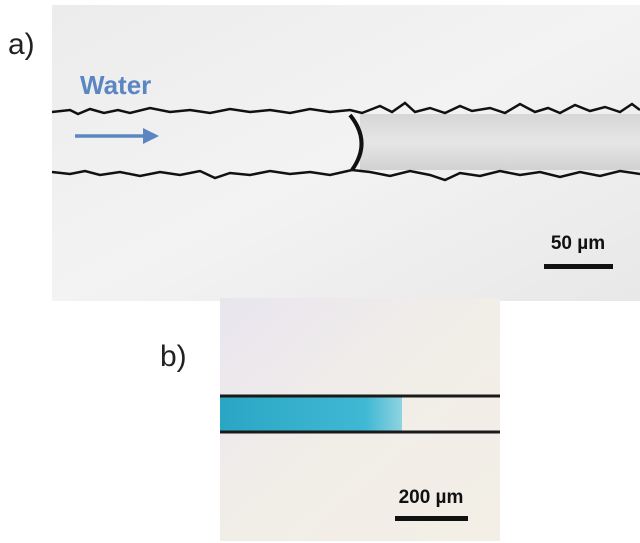 The width and height of the screenshot is (640, 543). I want to click on flow-arrow-head, so click(151, 136).